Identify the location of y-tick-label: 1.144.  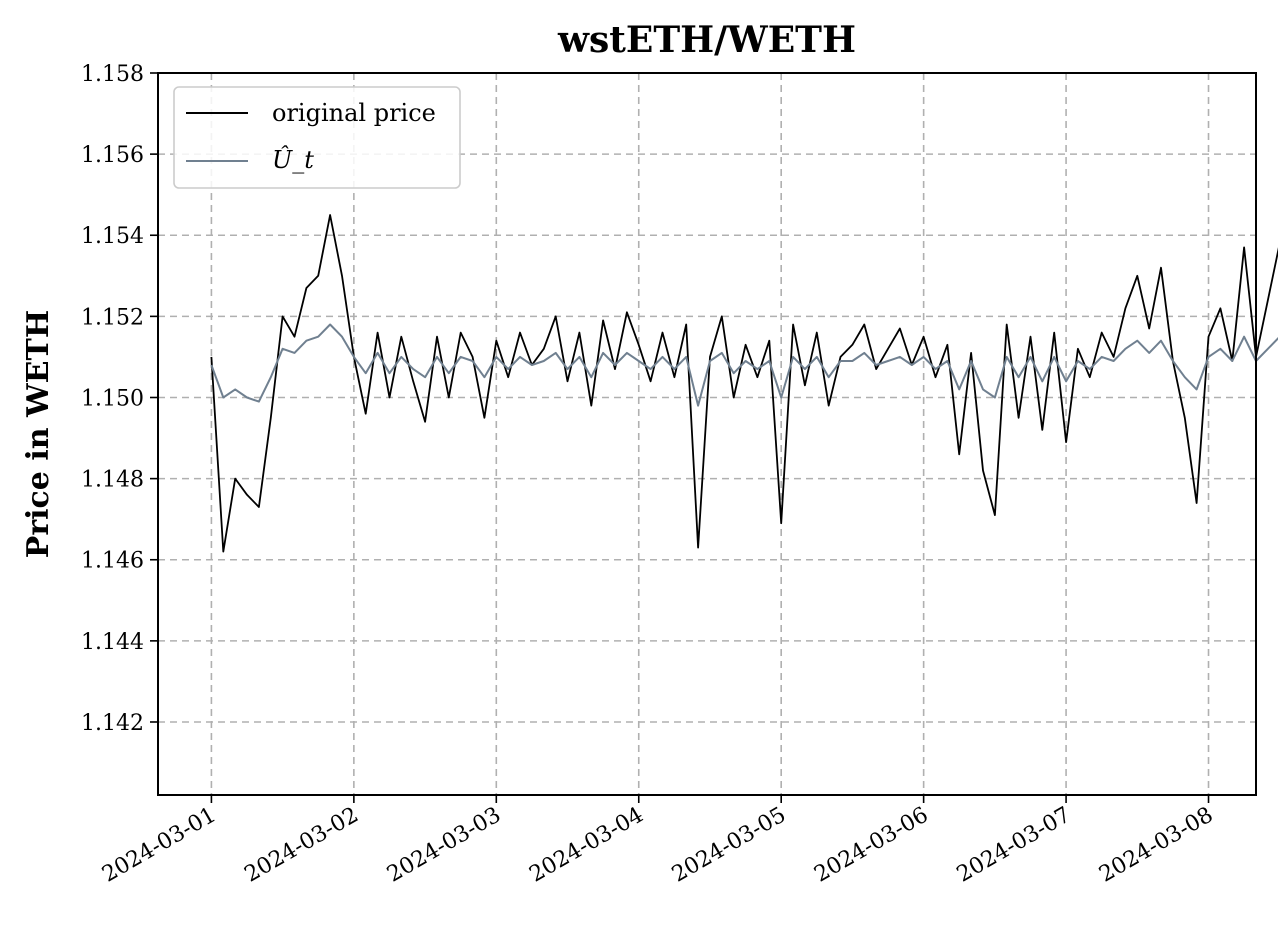
(112, 642).